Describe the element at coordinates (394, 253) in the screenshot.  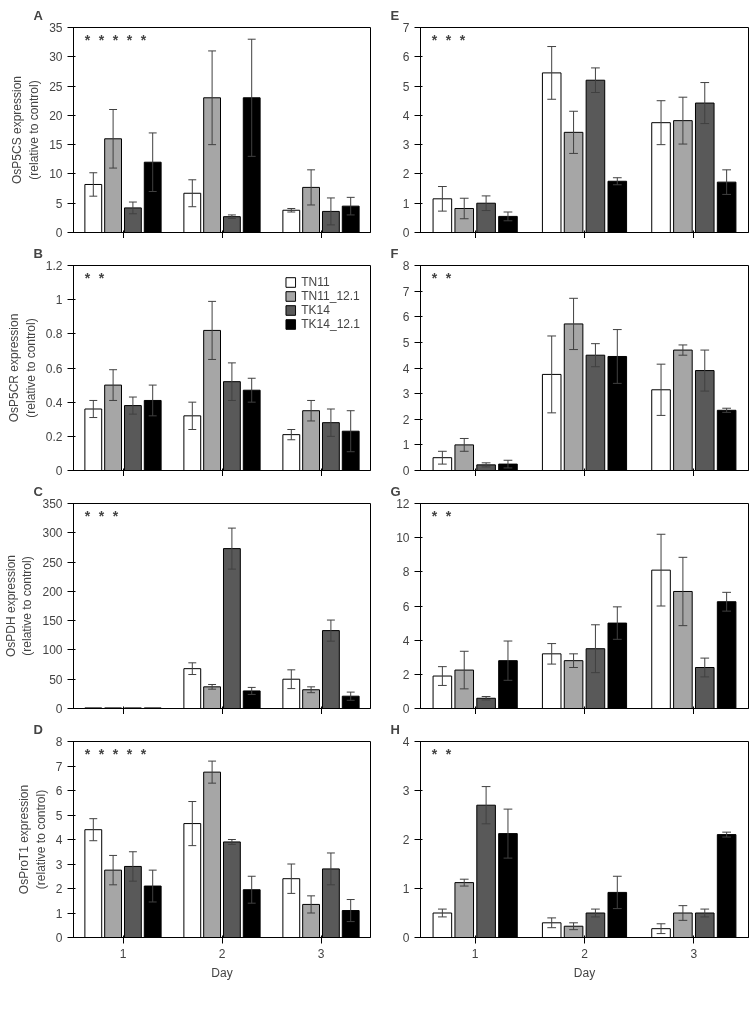
I see `chart-title: F` at that location.